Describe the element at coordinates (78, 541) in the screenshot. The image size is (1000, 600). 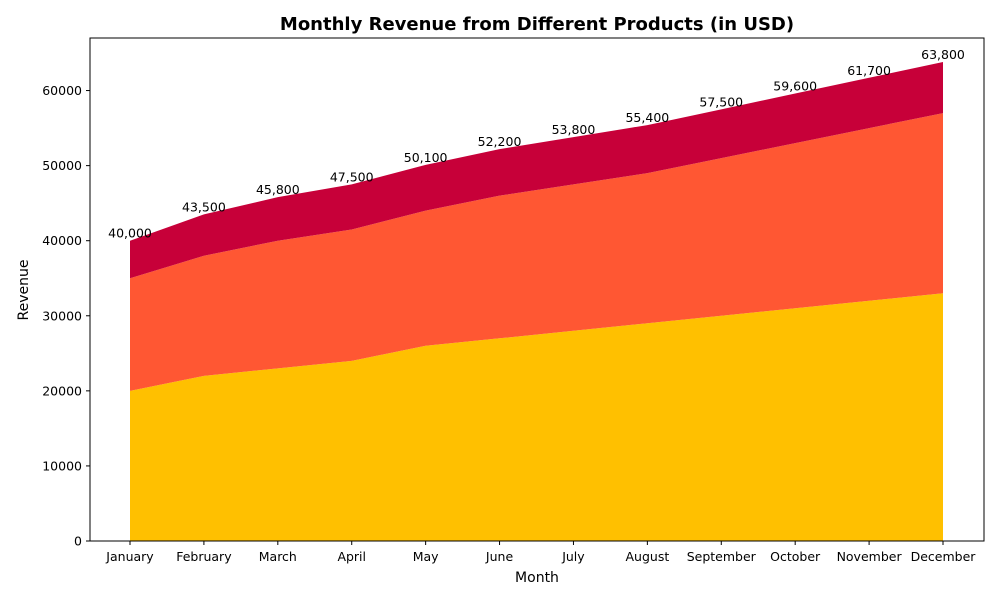
I see `y-tick-label: 0` at that location.